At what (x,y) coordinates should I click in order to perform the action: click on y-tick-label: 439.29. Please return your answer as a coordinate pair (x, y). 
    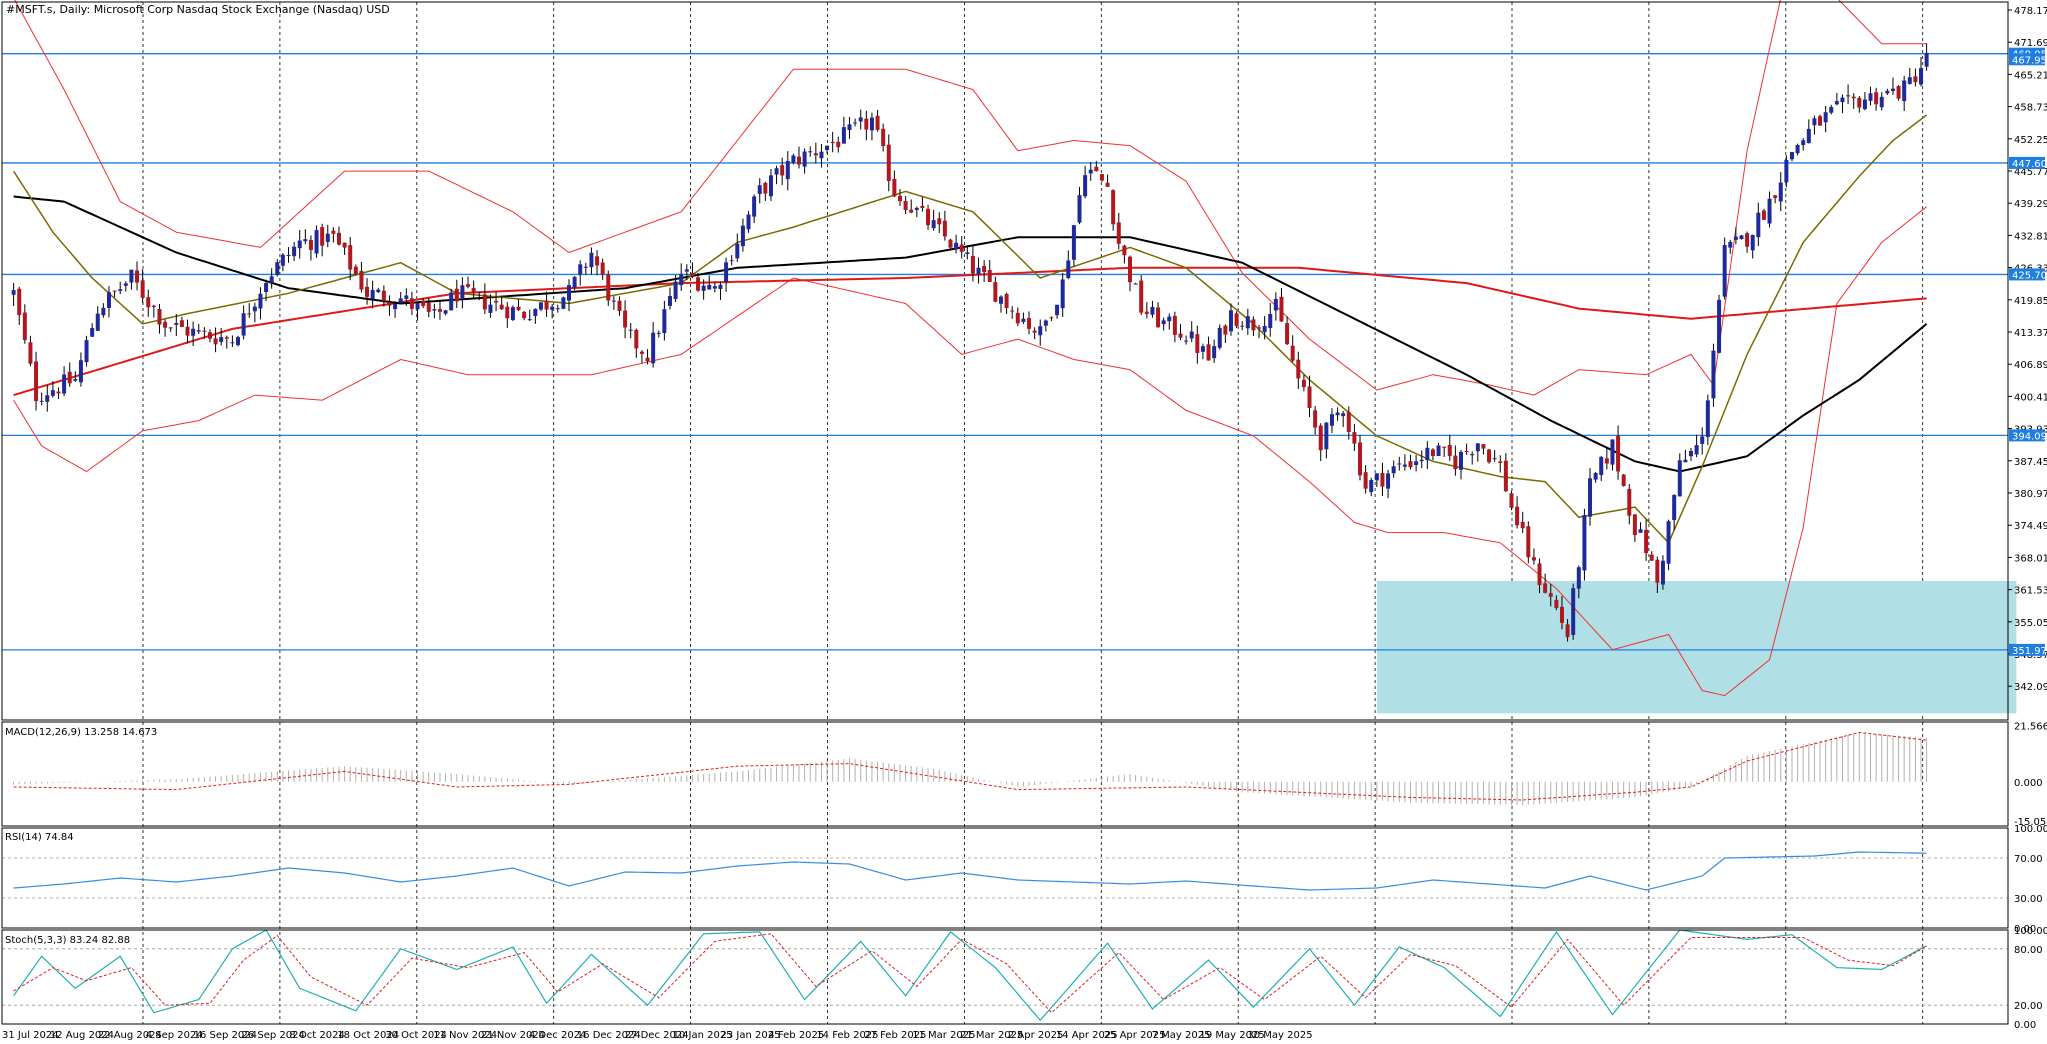
    Looking at the image, I should click on (2030, 204).